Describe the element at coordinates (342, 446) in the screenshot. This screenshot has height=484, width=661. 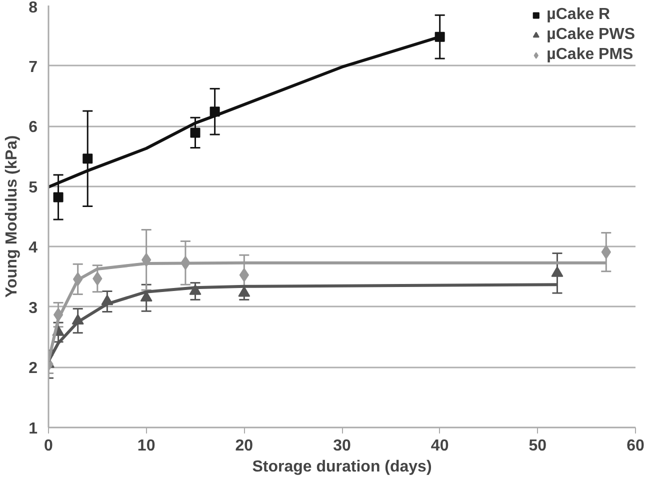
I see `x-tick-label: 30` at that location.